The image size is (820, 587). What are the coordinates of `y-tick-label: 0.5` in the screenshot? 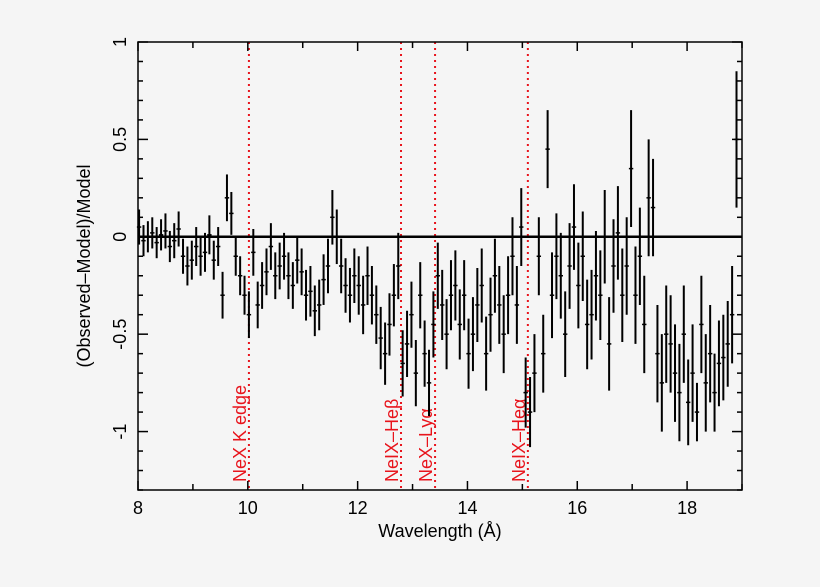 It's located at (120, 139).